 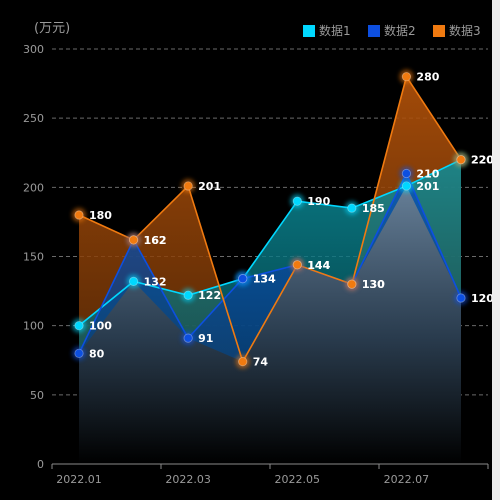 What do you see at coordinates (79, 479) in the screenshot?
I see `x-tick-label: 2022.01` at bounding box center [79, 479].